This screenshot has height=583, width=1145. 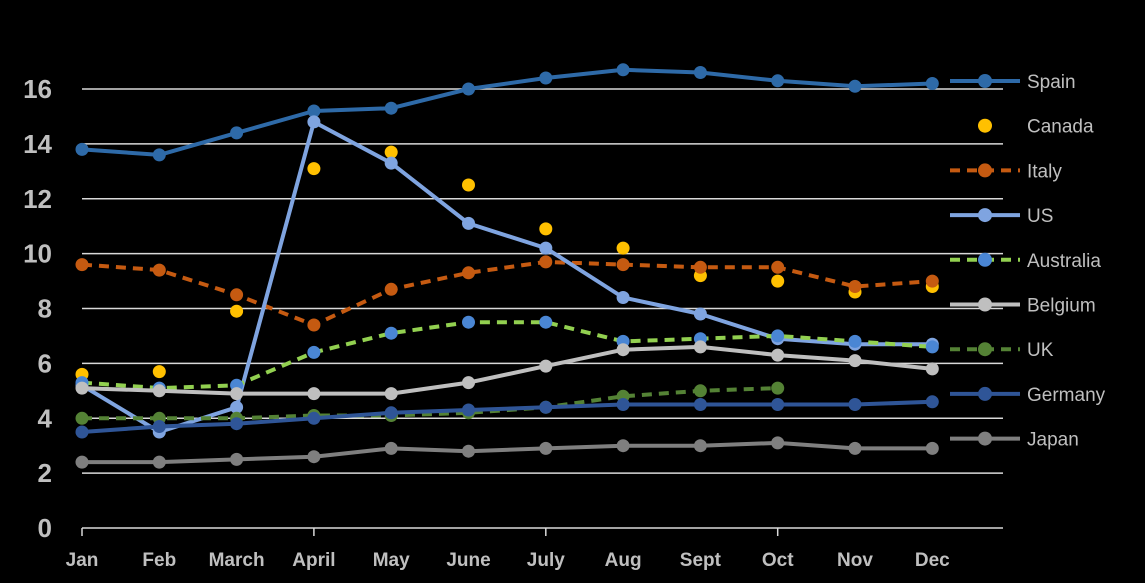 What do you see at coordinates (468, 560) in the screenshot?
I see `x-tick-label: June` at bounding box center [468, 560].